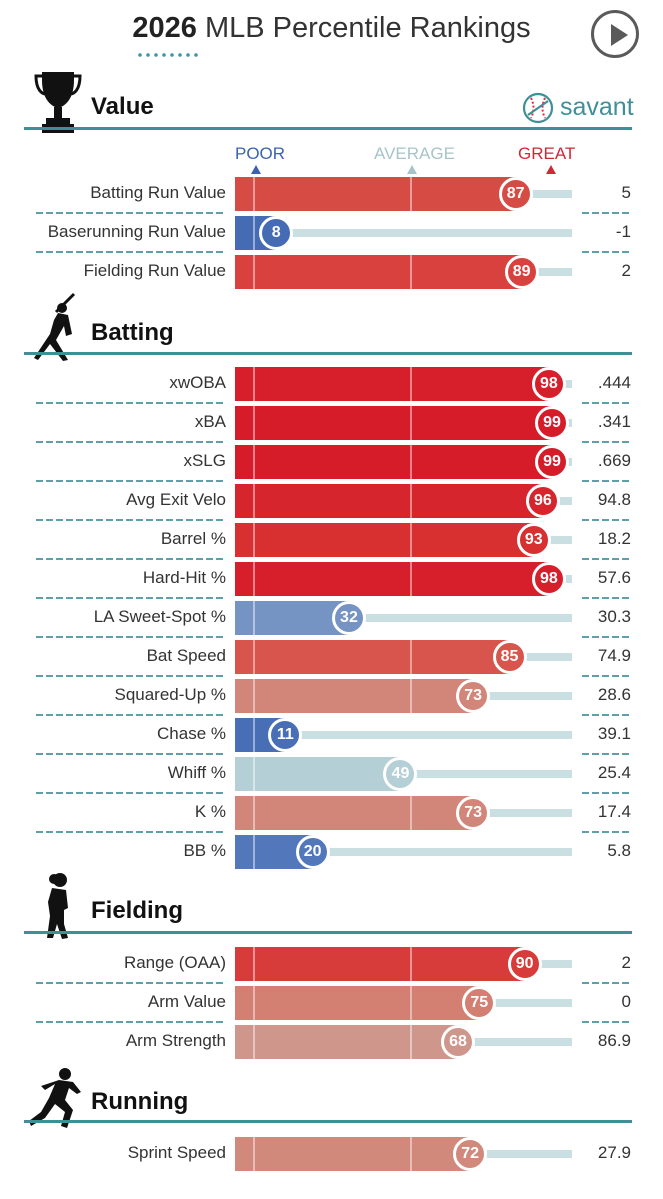 The height and width of the screenshot is (1199, 663). I want to click on metric-value: 27.9, so click(614, 1152).